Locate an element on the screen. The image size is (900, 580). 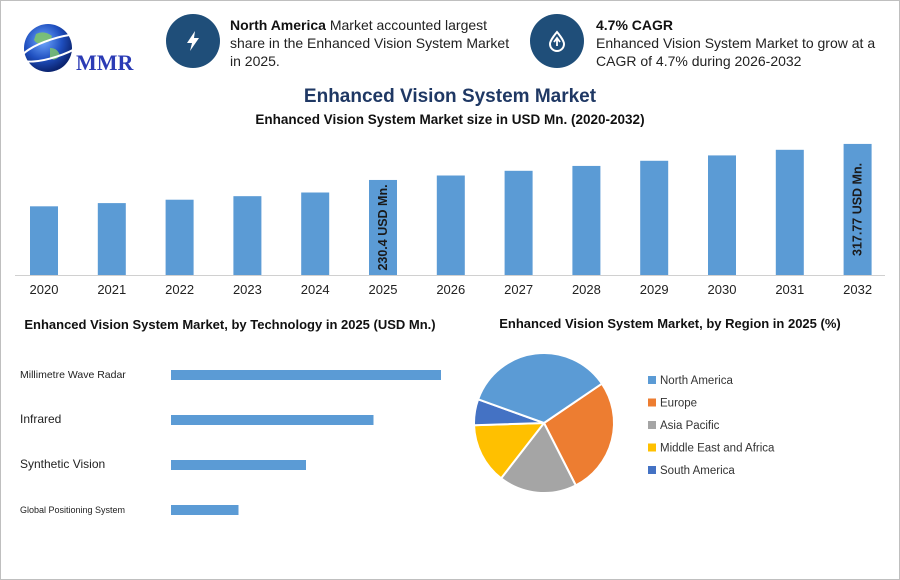
bar-2024 is located at coordinates (315, 233).